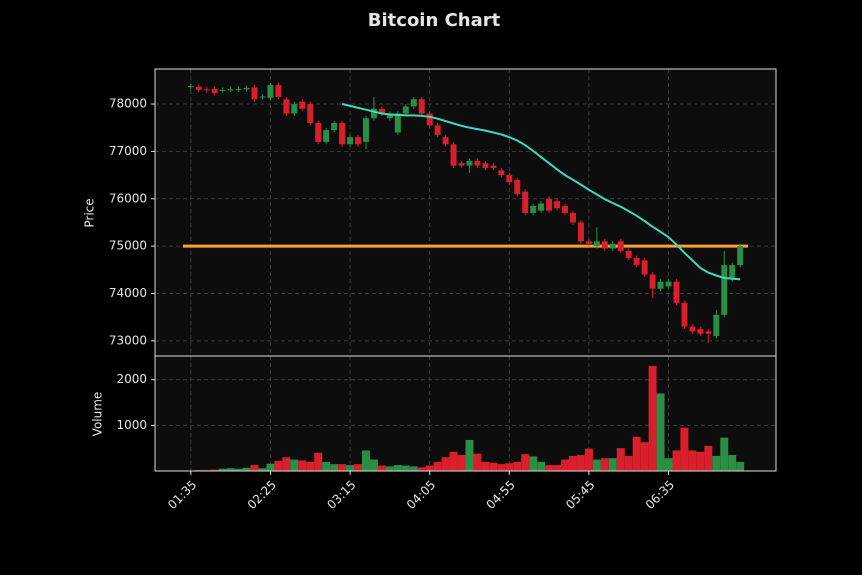  Describe the element at coordinates (98, 414) in the screenshot. I see `volume-axis-label: Volume` at that location.